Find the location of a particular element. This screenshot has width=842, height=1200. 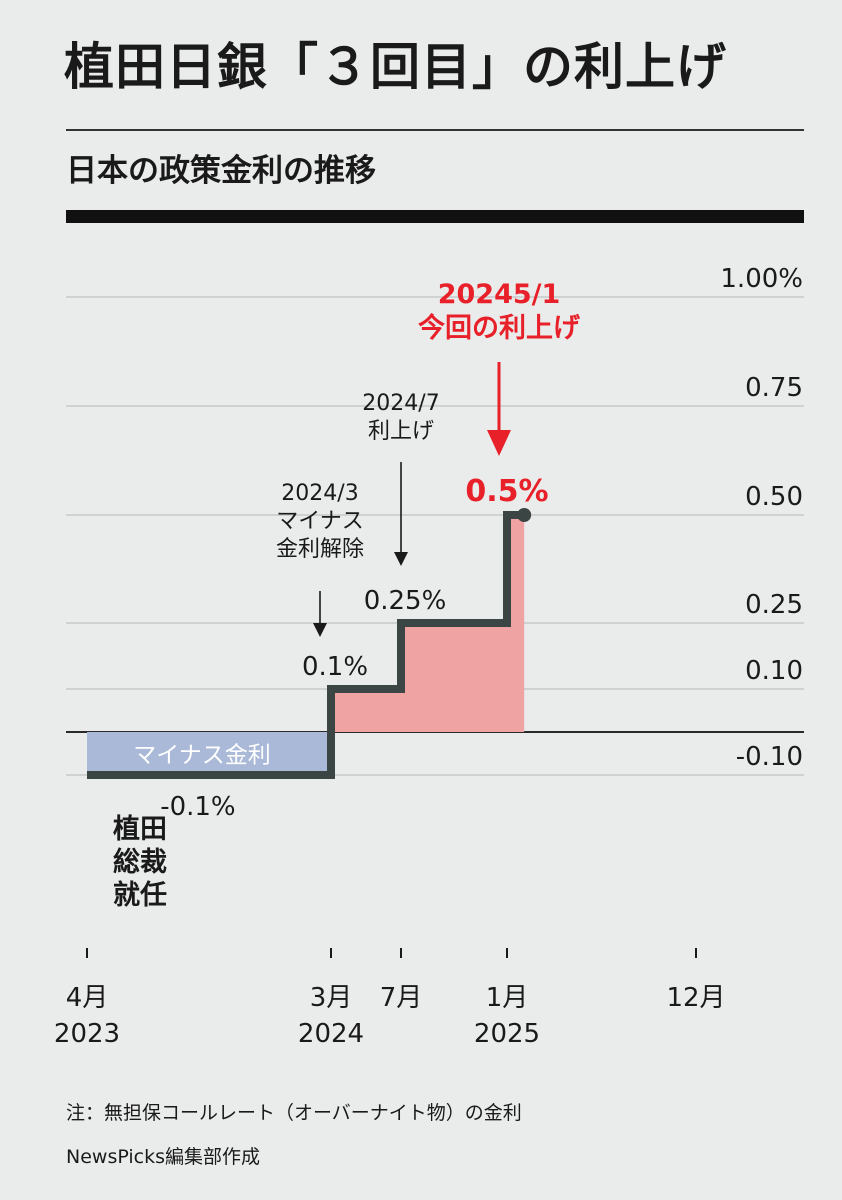

value-label-1: 0.1% is located at coordinates (335, 667).